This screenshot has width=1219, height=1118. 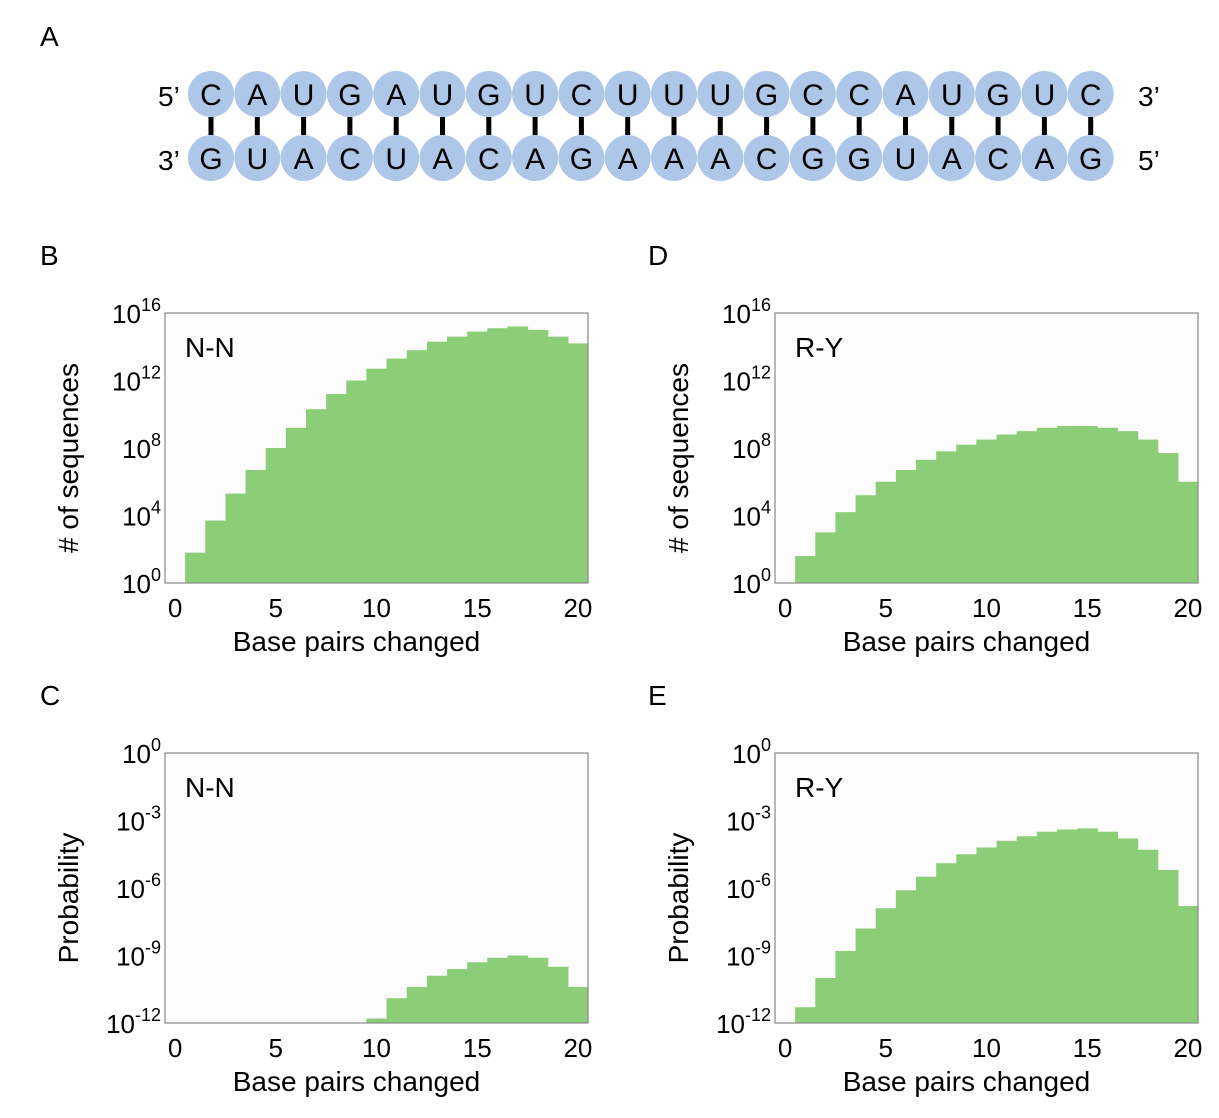 I want to click on y-tick-exponent: -9, so click(x=153, y=948).